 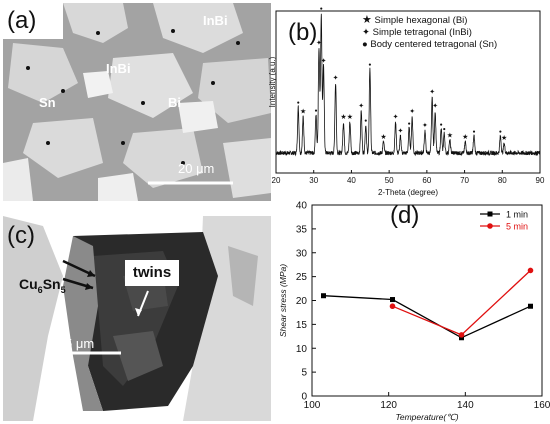 I want to click on shear-legend-label-1: 5 min, so click(x=517, y=227).